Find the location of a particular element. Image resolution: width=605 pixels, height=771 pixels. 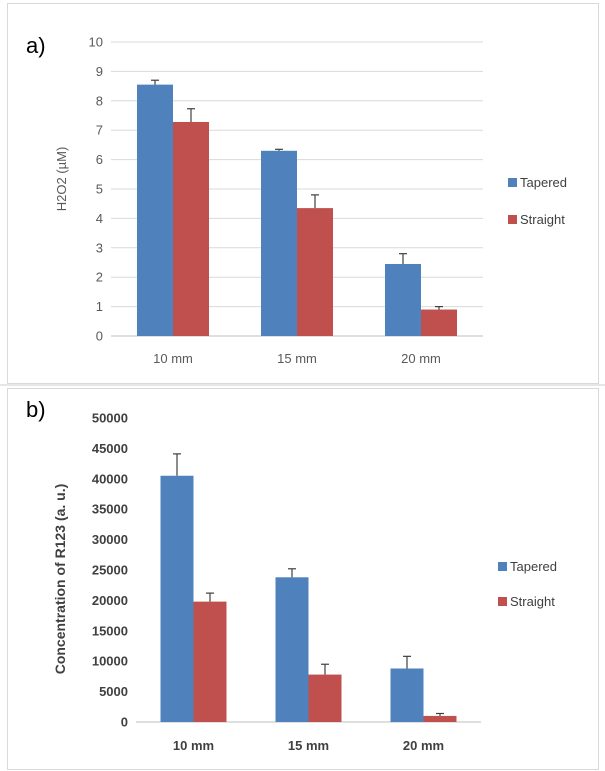

panel-label-b: b) is located at coordinates (36, 409).